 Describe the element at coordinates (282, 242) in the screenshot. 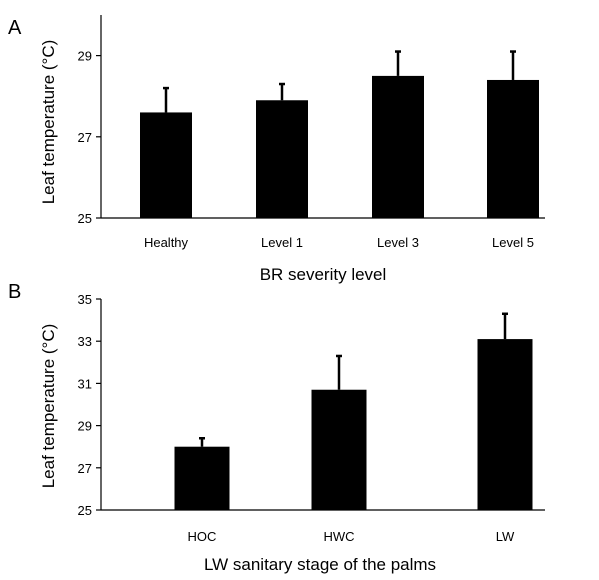

I see `x-tick-label-a: Level 1` at that location.